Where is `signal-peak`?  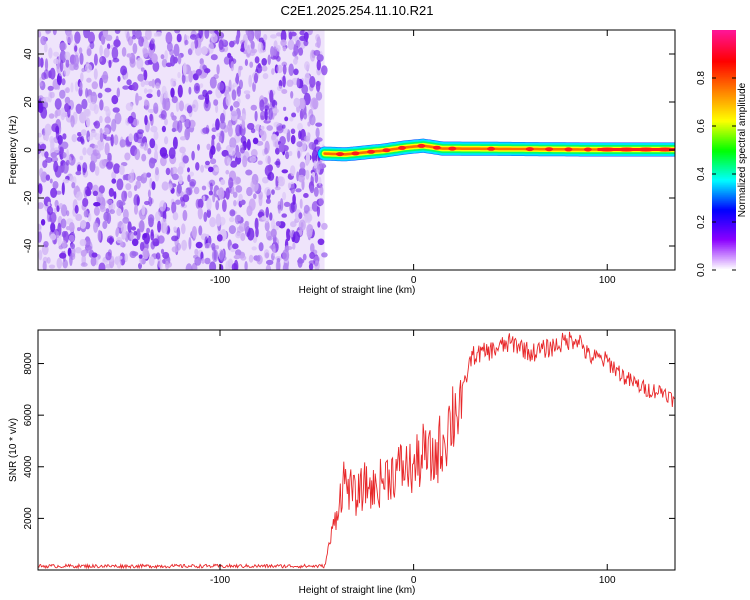
signal-peak is located at coordinates (452, 148).